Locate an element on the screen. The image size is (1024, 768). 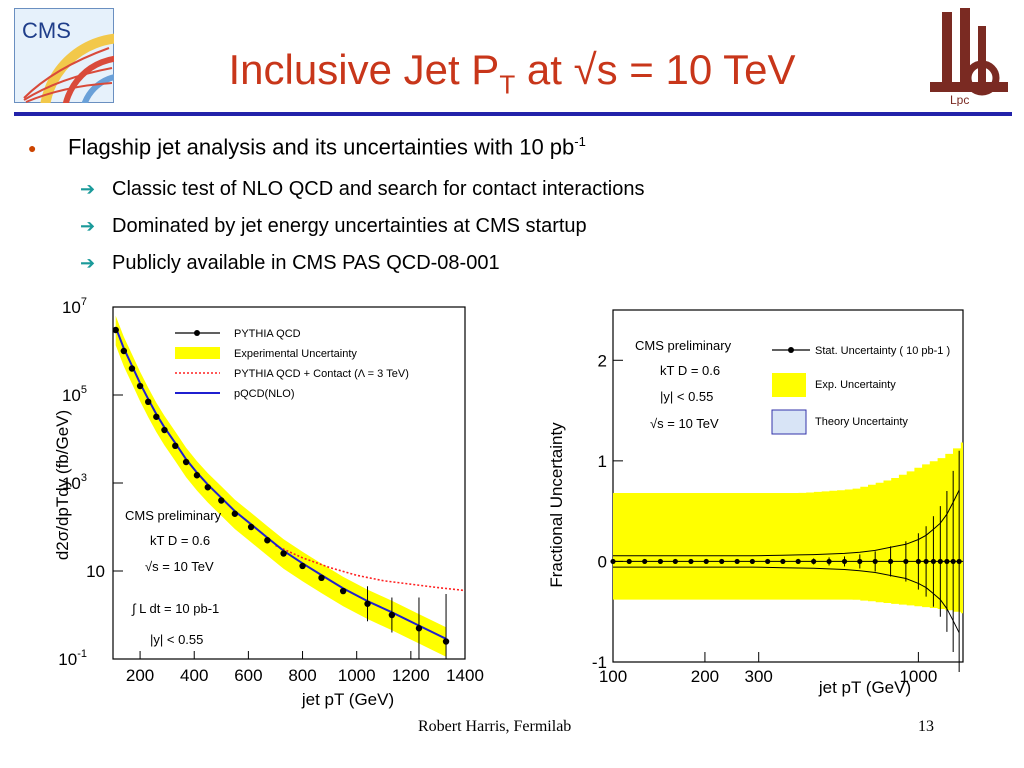
sub-bullet-text: Publicly available in CMS PAS QCD-08-001 is located at coordinates (306, 263).